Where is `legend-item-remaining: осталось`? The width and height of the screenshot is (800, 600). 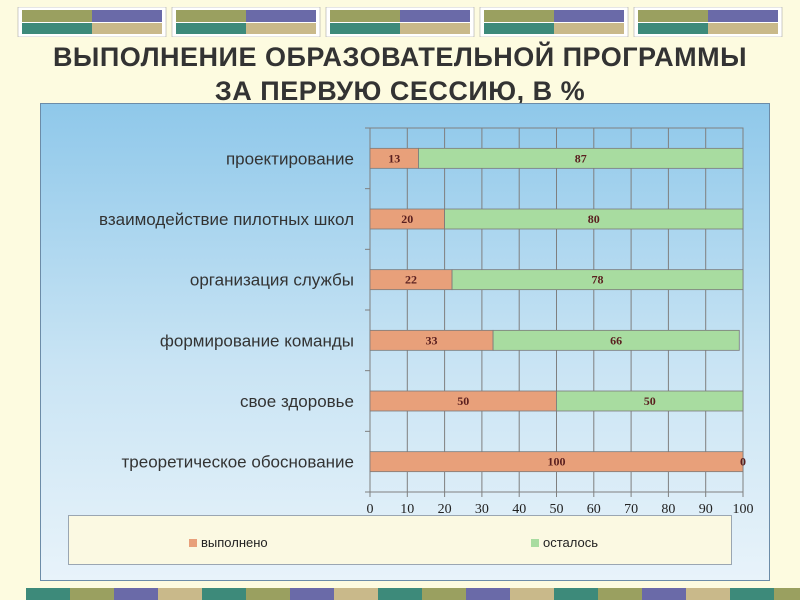
legend-item-remaining: осталось is located at coordinates (564, 542).